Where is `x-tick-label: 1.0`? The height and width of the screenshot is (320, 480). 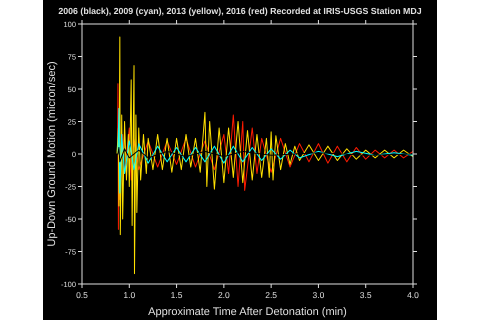
x-tick-label: 1.0 is located at coordinates (129, 295).